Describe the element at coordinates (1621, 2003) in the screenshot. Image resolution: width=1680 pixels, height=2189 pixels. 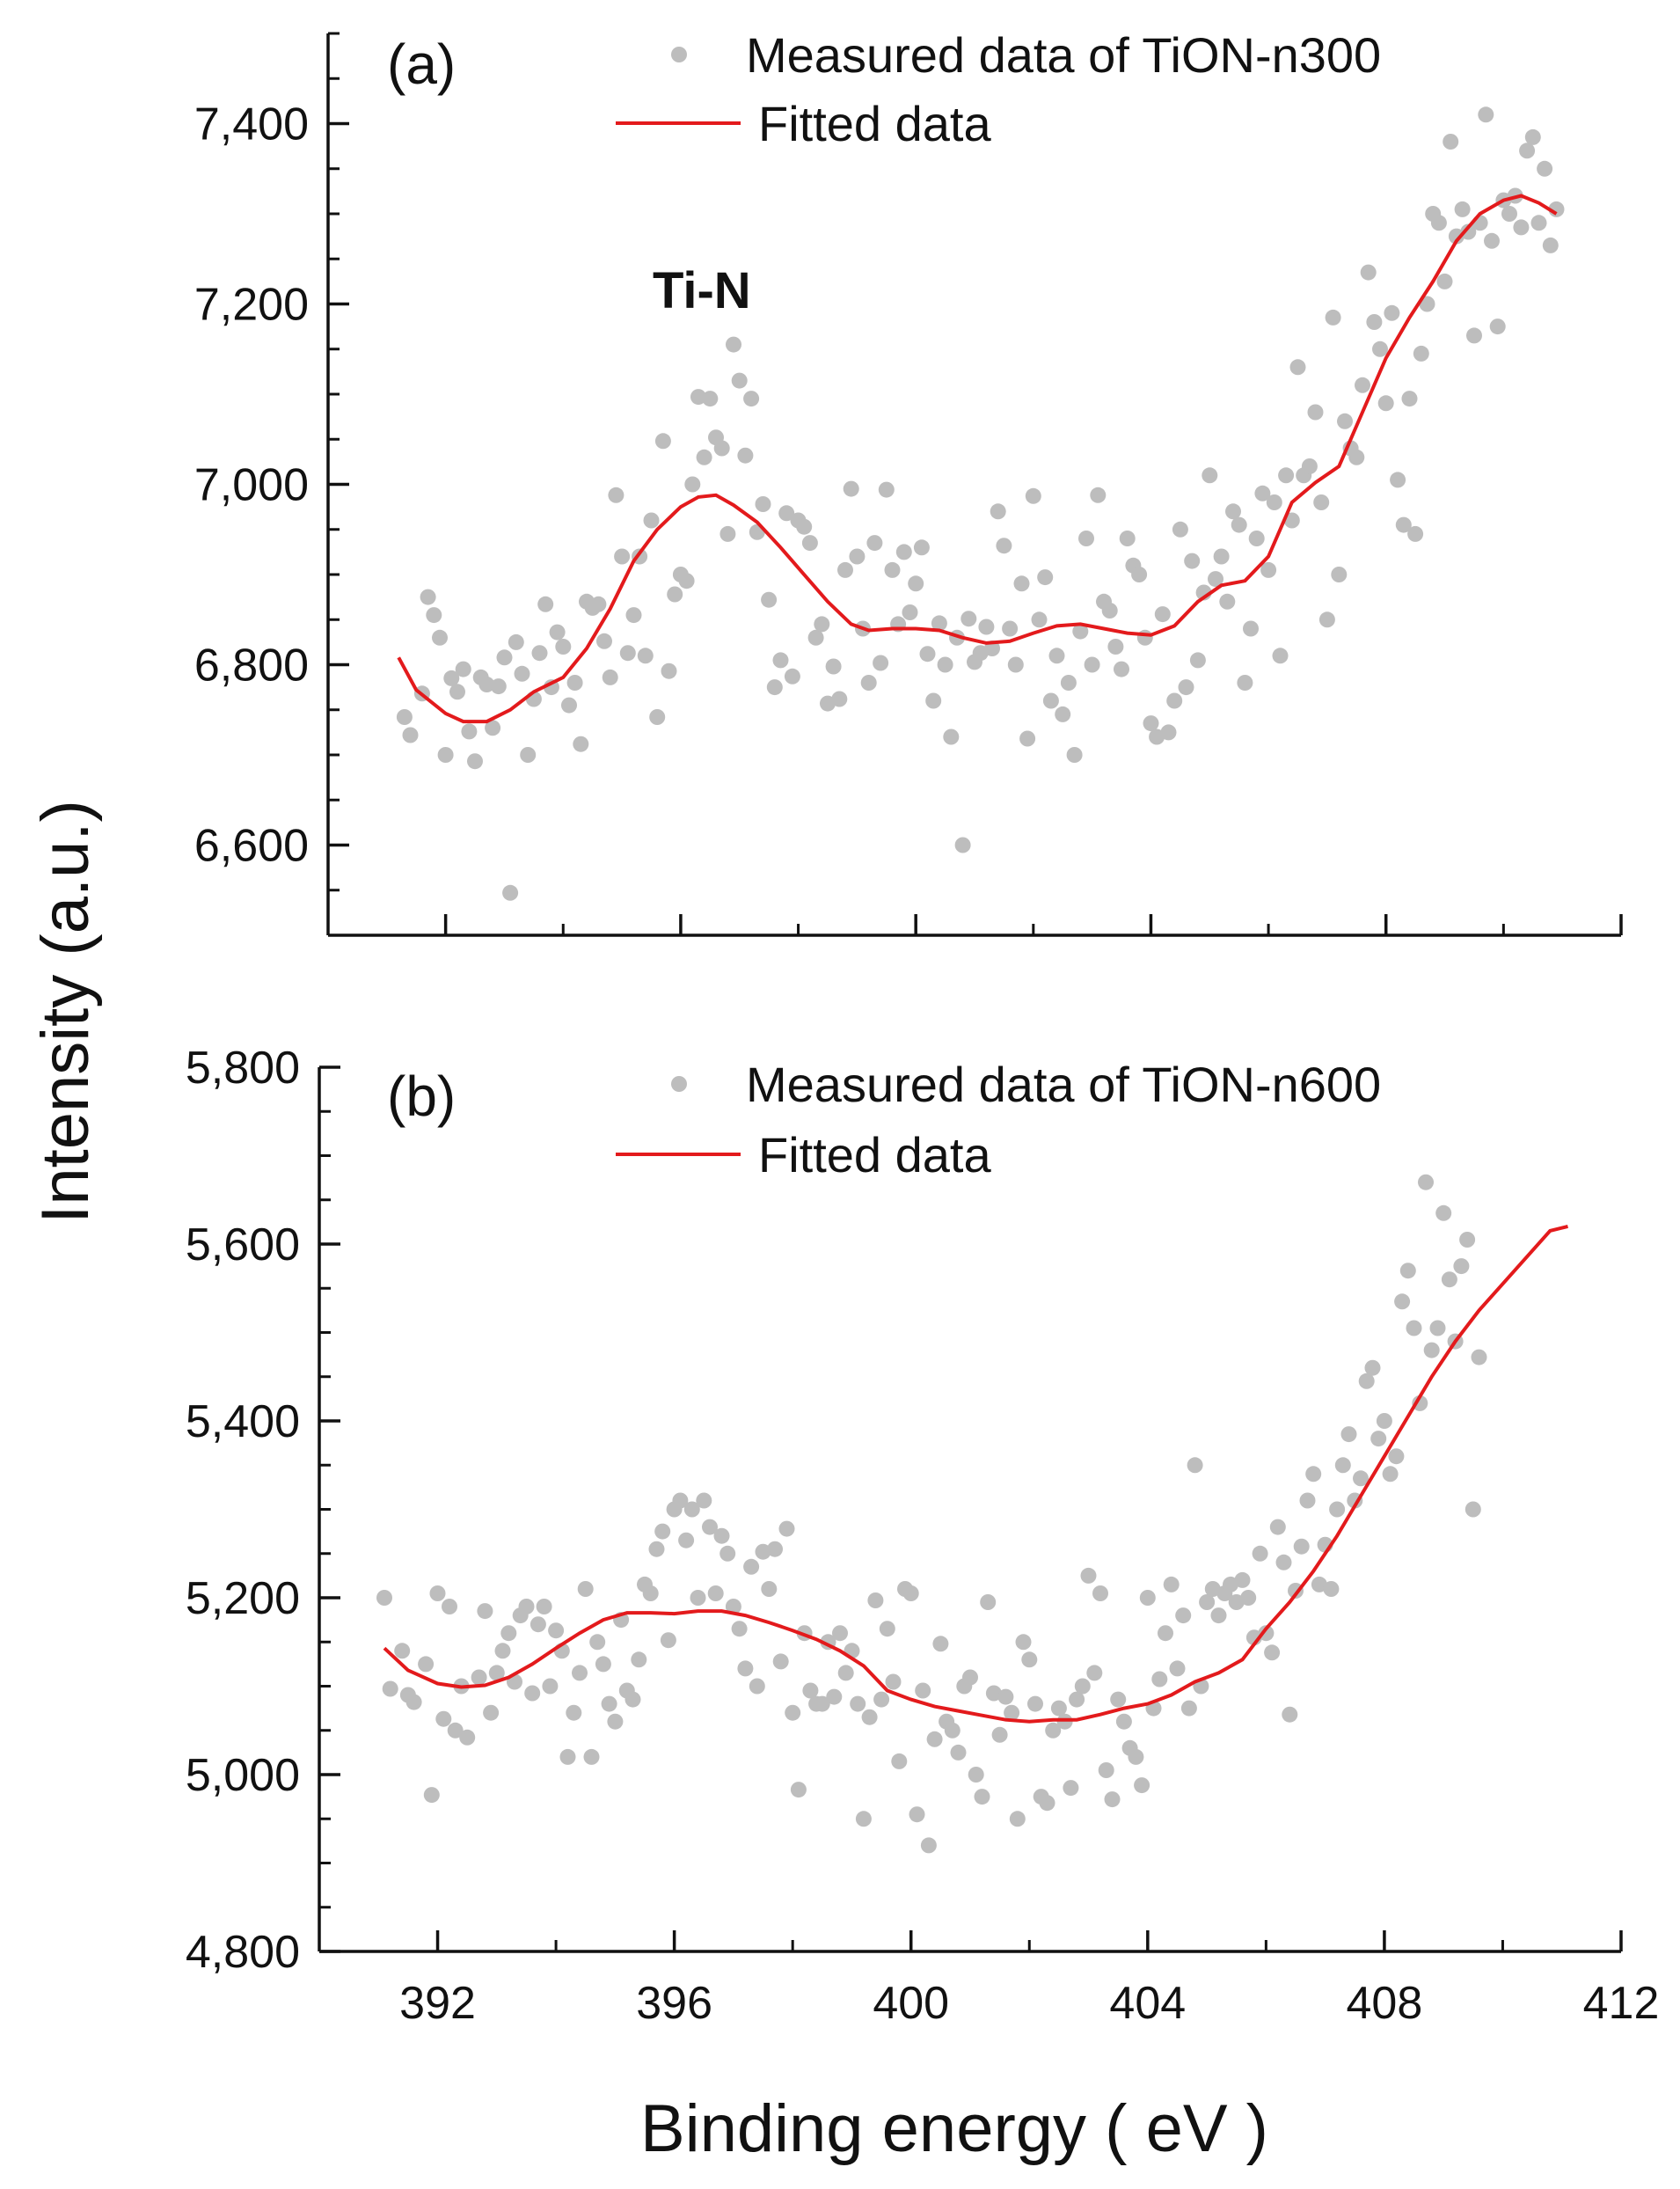
I see `panel-b-x-tick-label: 412` at that location.